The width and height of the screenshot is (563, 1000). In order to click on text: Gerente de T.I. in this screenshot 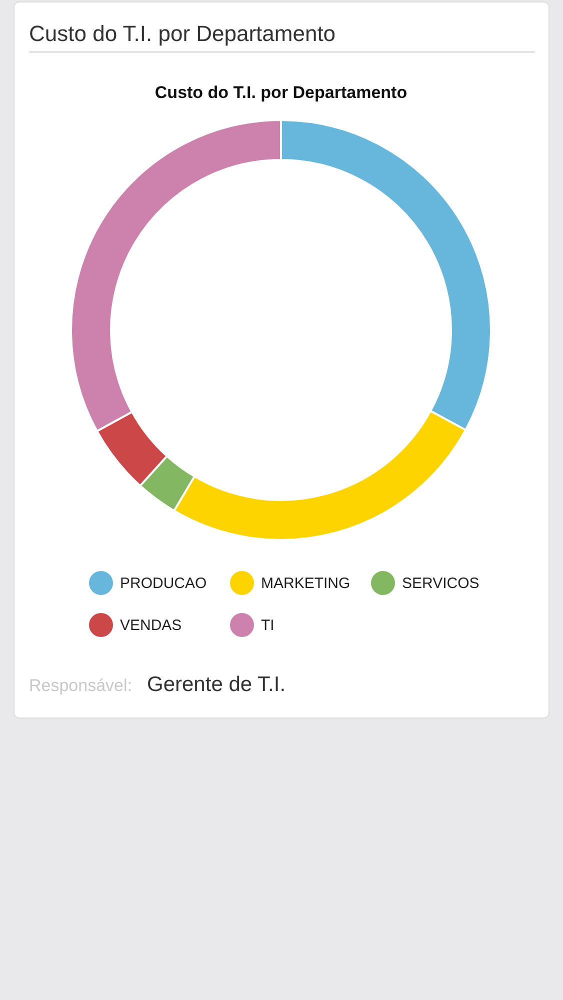, I will do `click(216, 684)`.